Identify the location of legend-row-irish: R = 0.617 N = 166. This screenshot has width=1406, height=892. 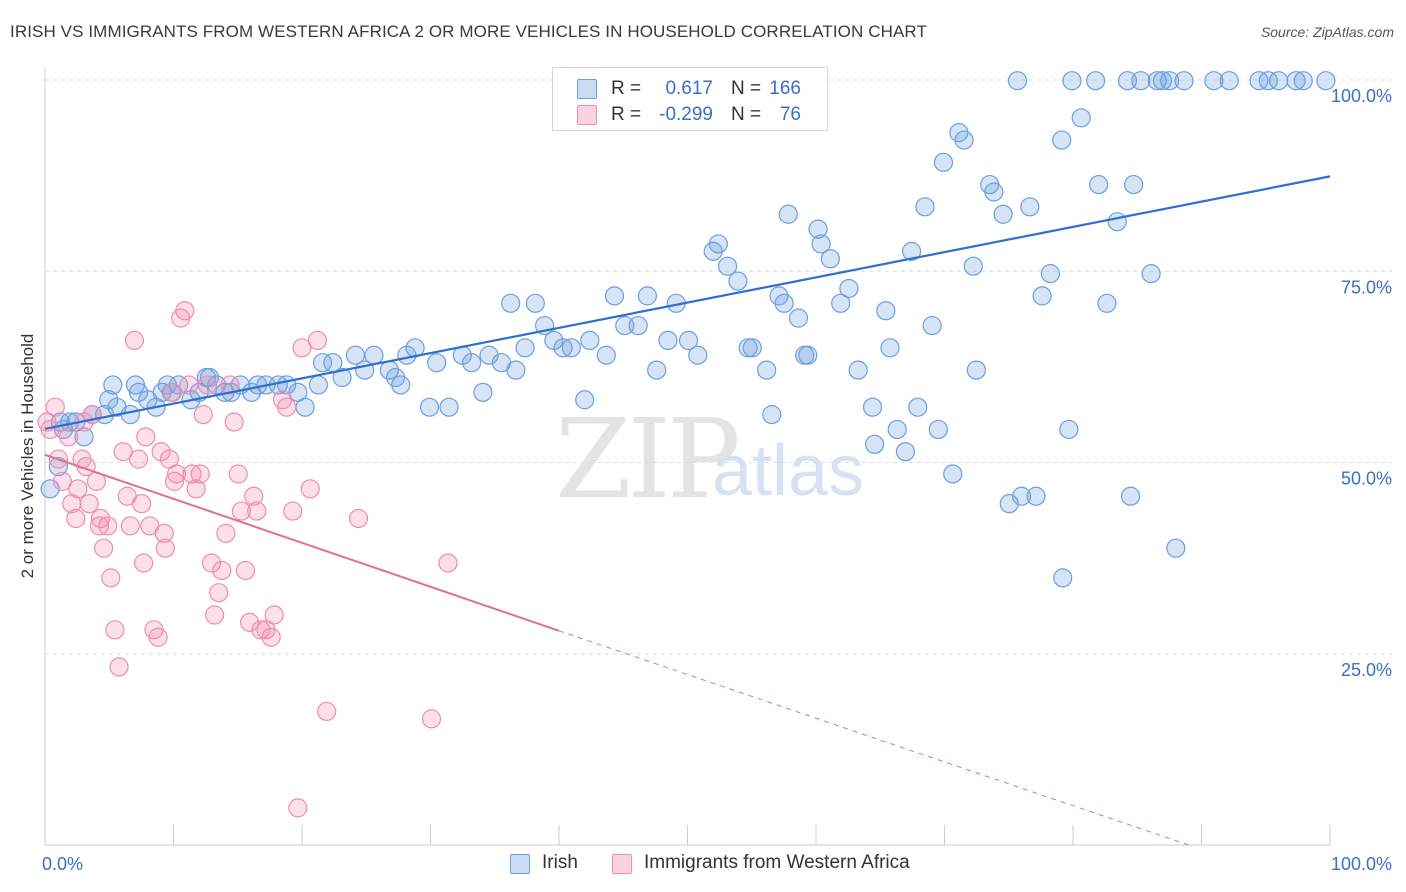
(690, 89).